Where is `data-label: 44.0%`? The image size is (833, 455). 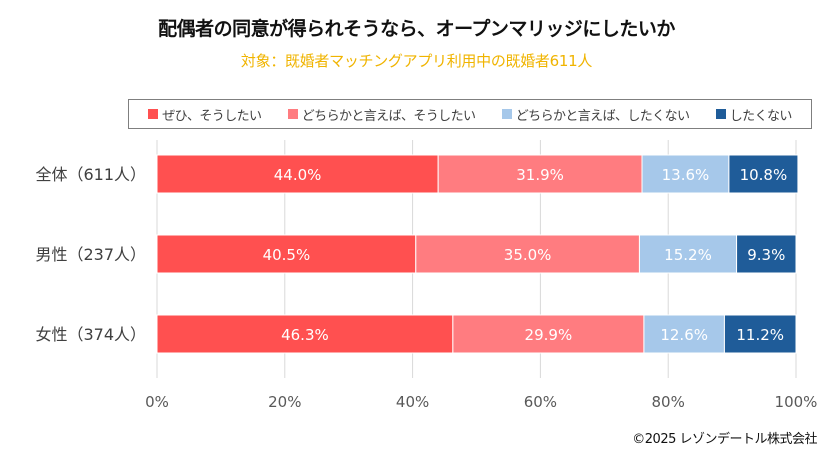 data-label: 44.0% is located at coordinates (298, 175).